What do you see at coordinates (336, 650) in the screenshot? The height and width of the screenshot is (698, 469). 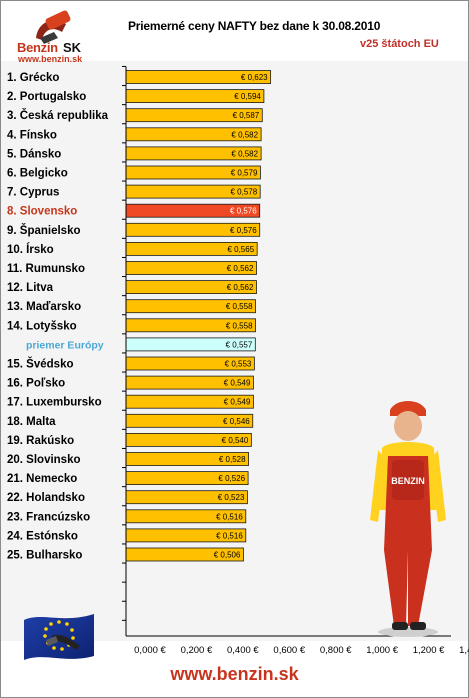 I see `x-tick-label: 0,800 €` at bounding box center [336, 650].